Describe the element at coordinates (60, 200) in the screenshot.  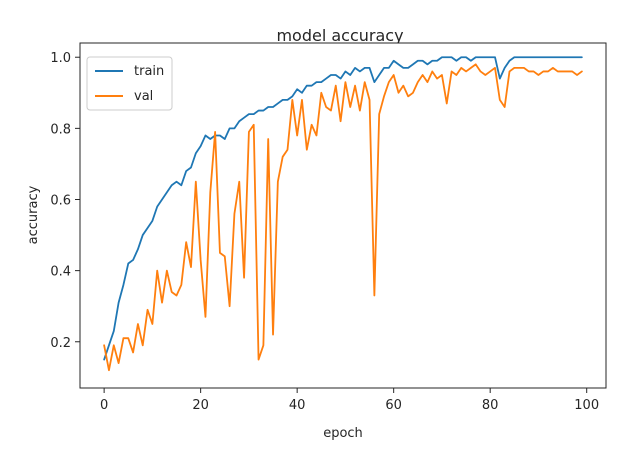
I see `y-tick-label-0.6: 0.6` at that location.